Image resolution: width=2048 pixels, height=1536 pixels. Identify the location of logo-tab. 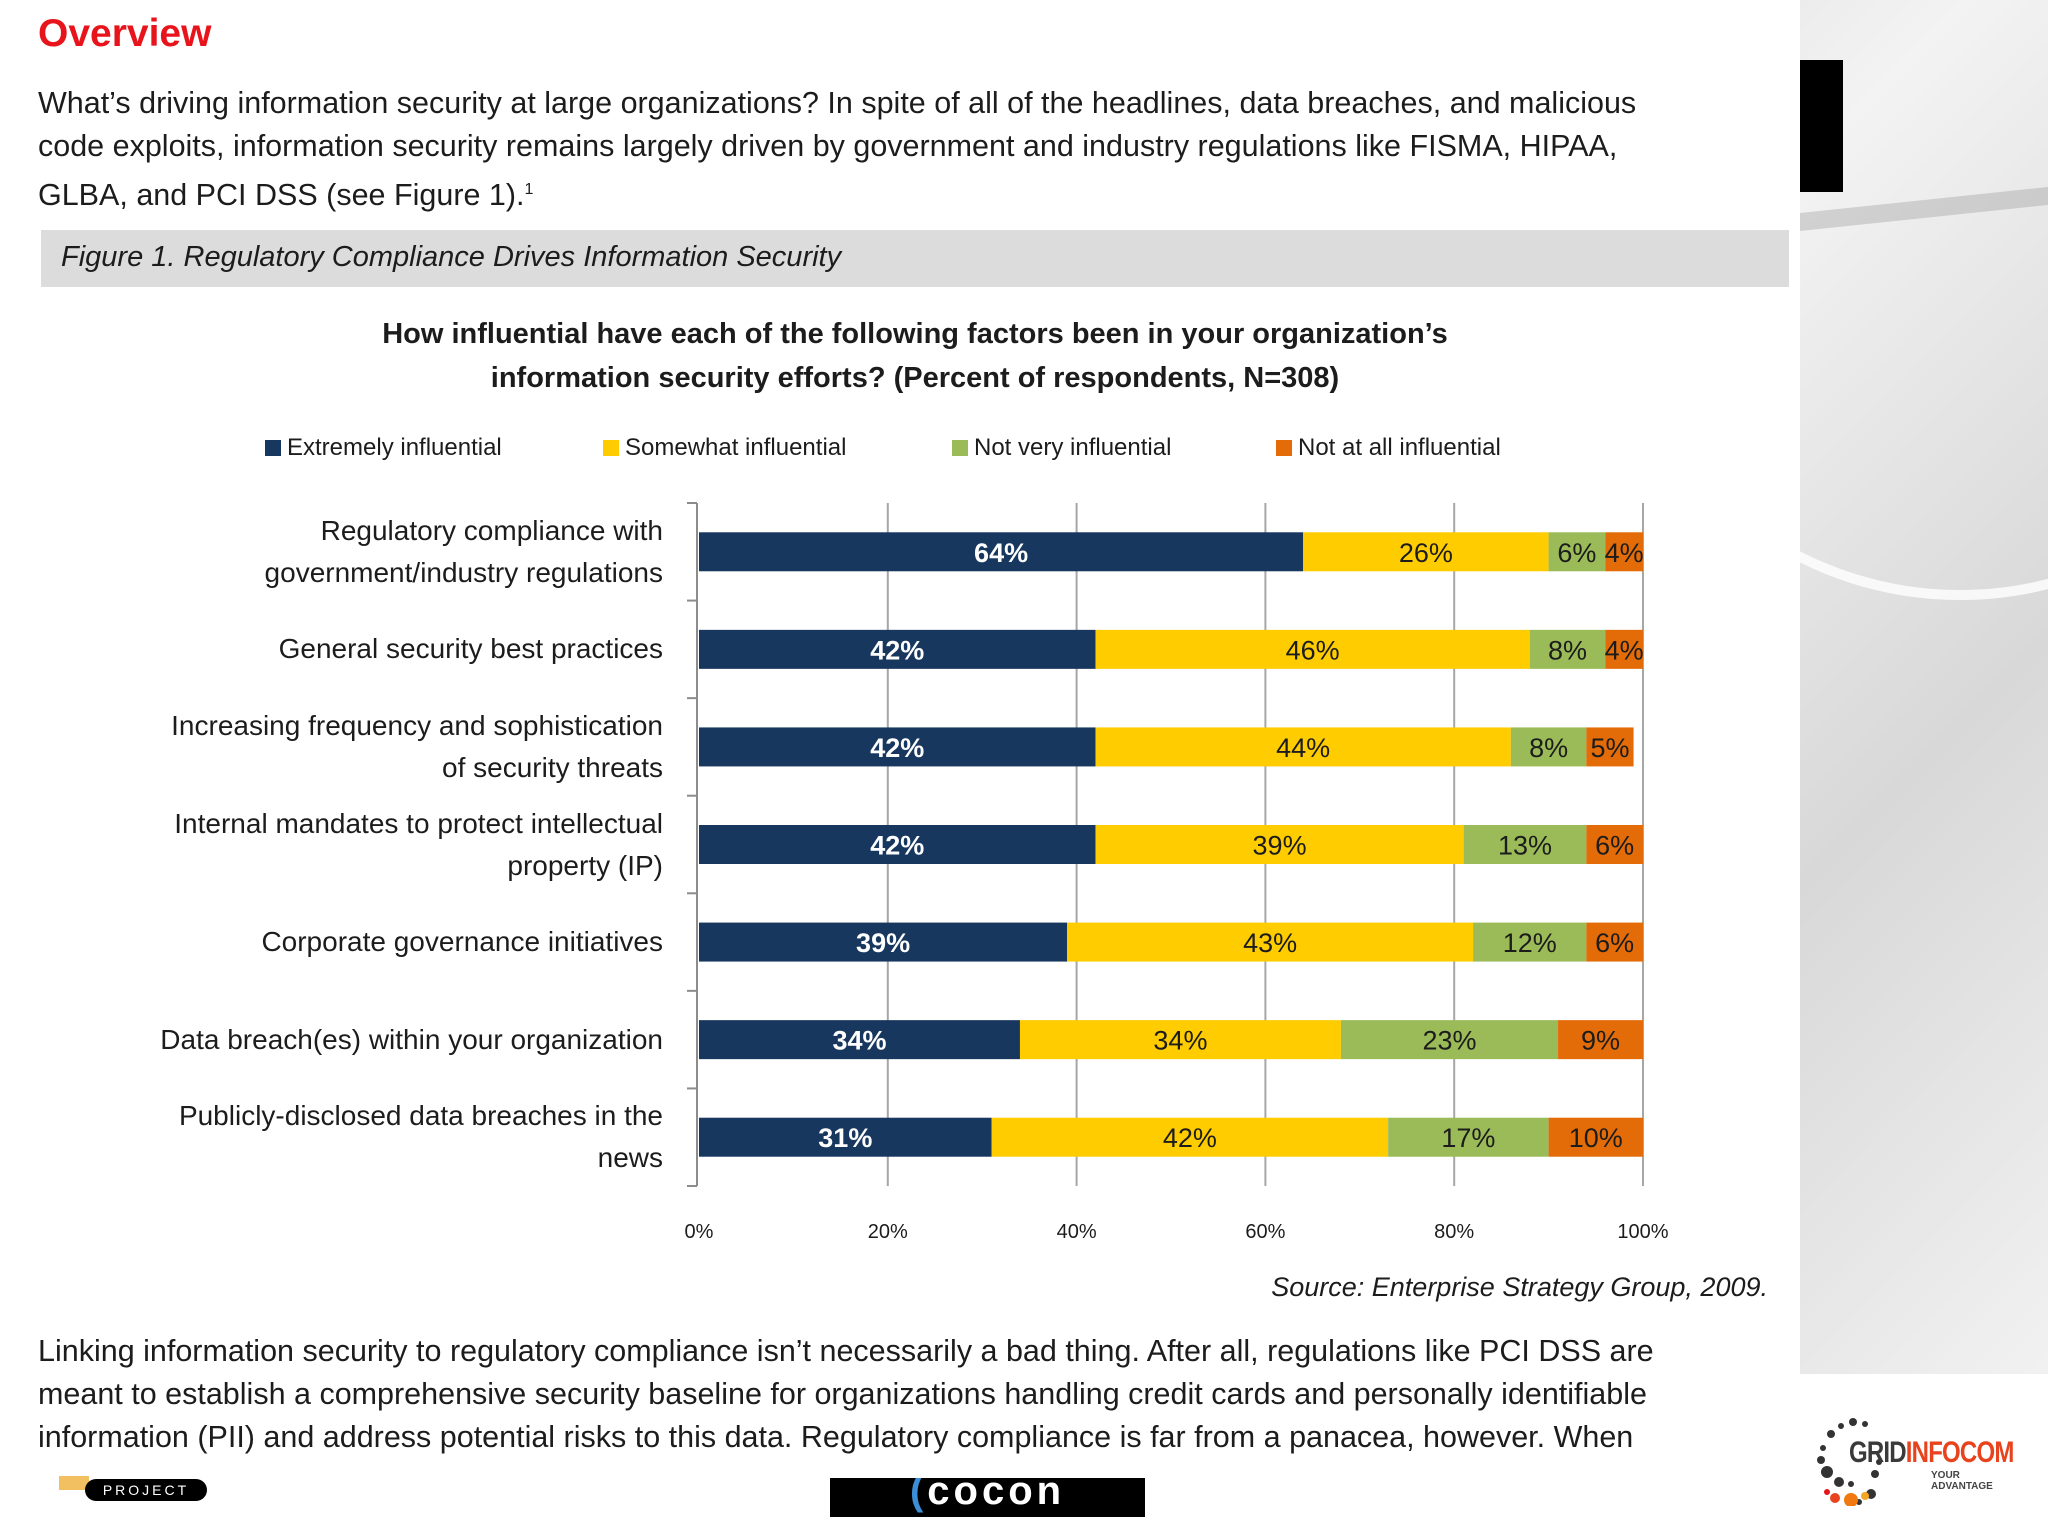
(74, 1483).